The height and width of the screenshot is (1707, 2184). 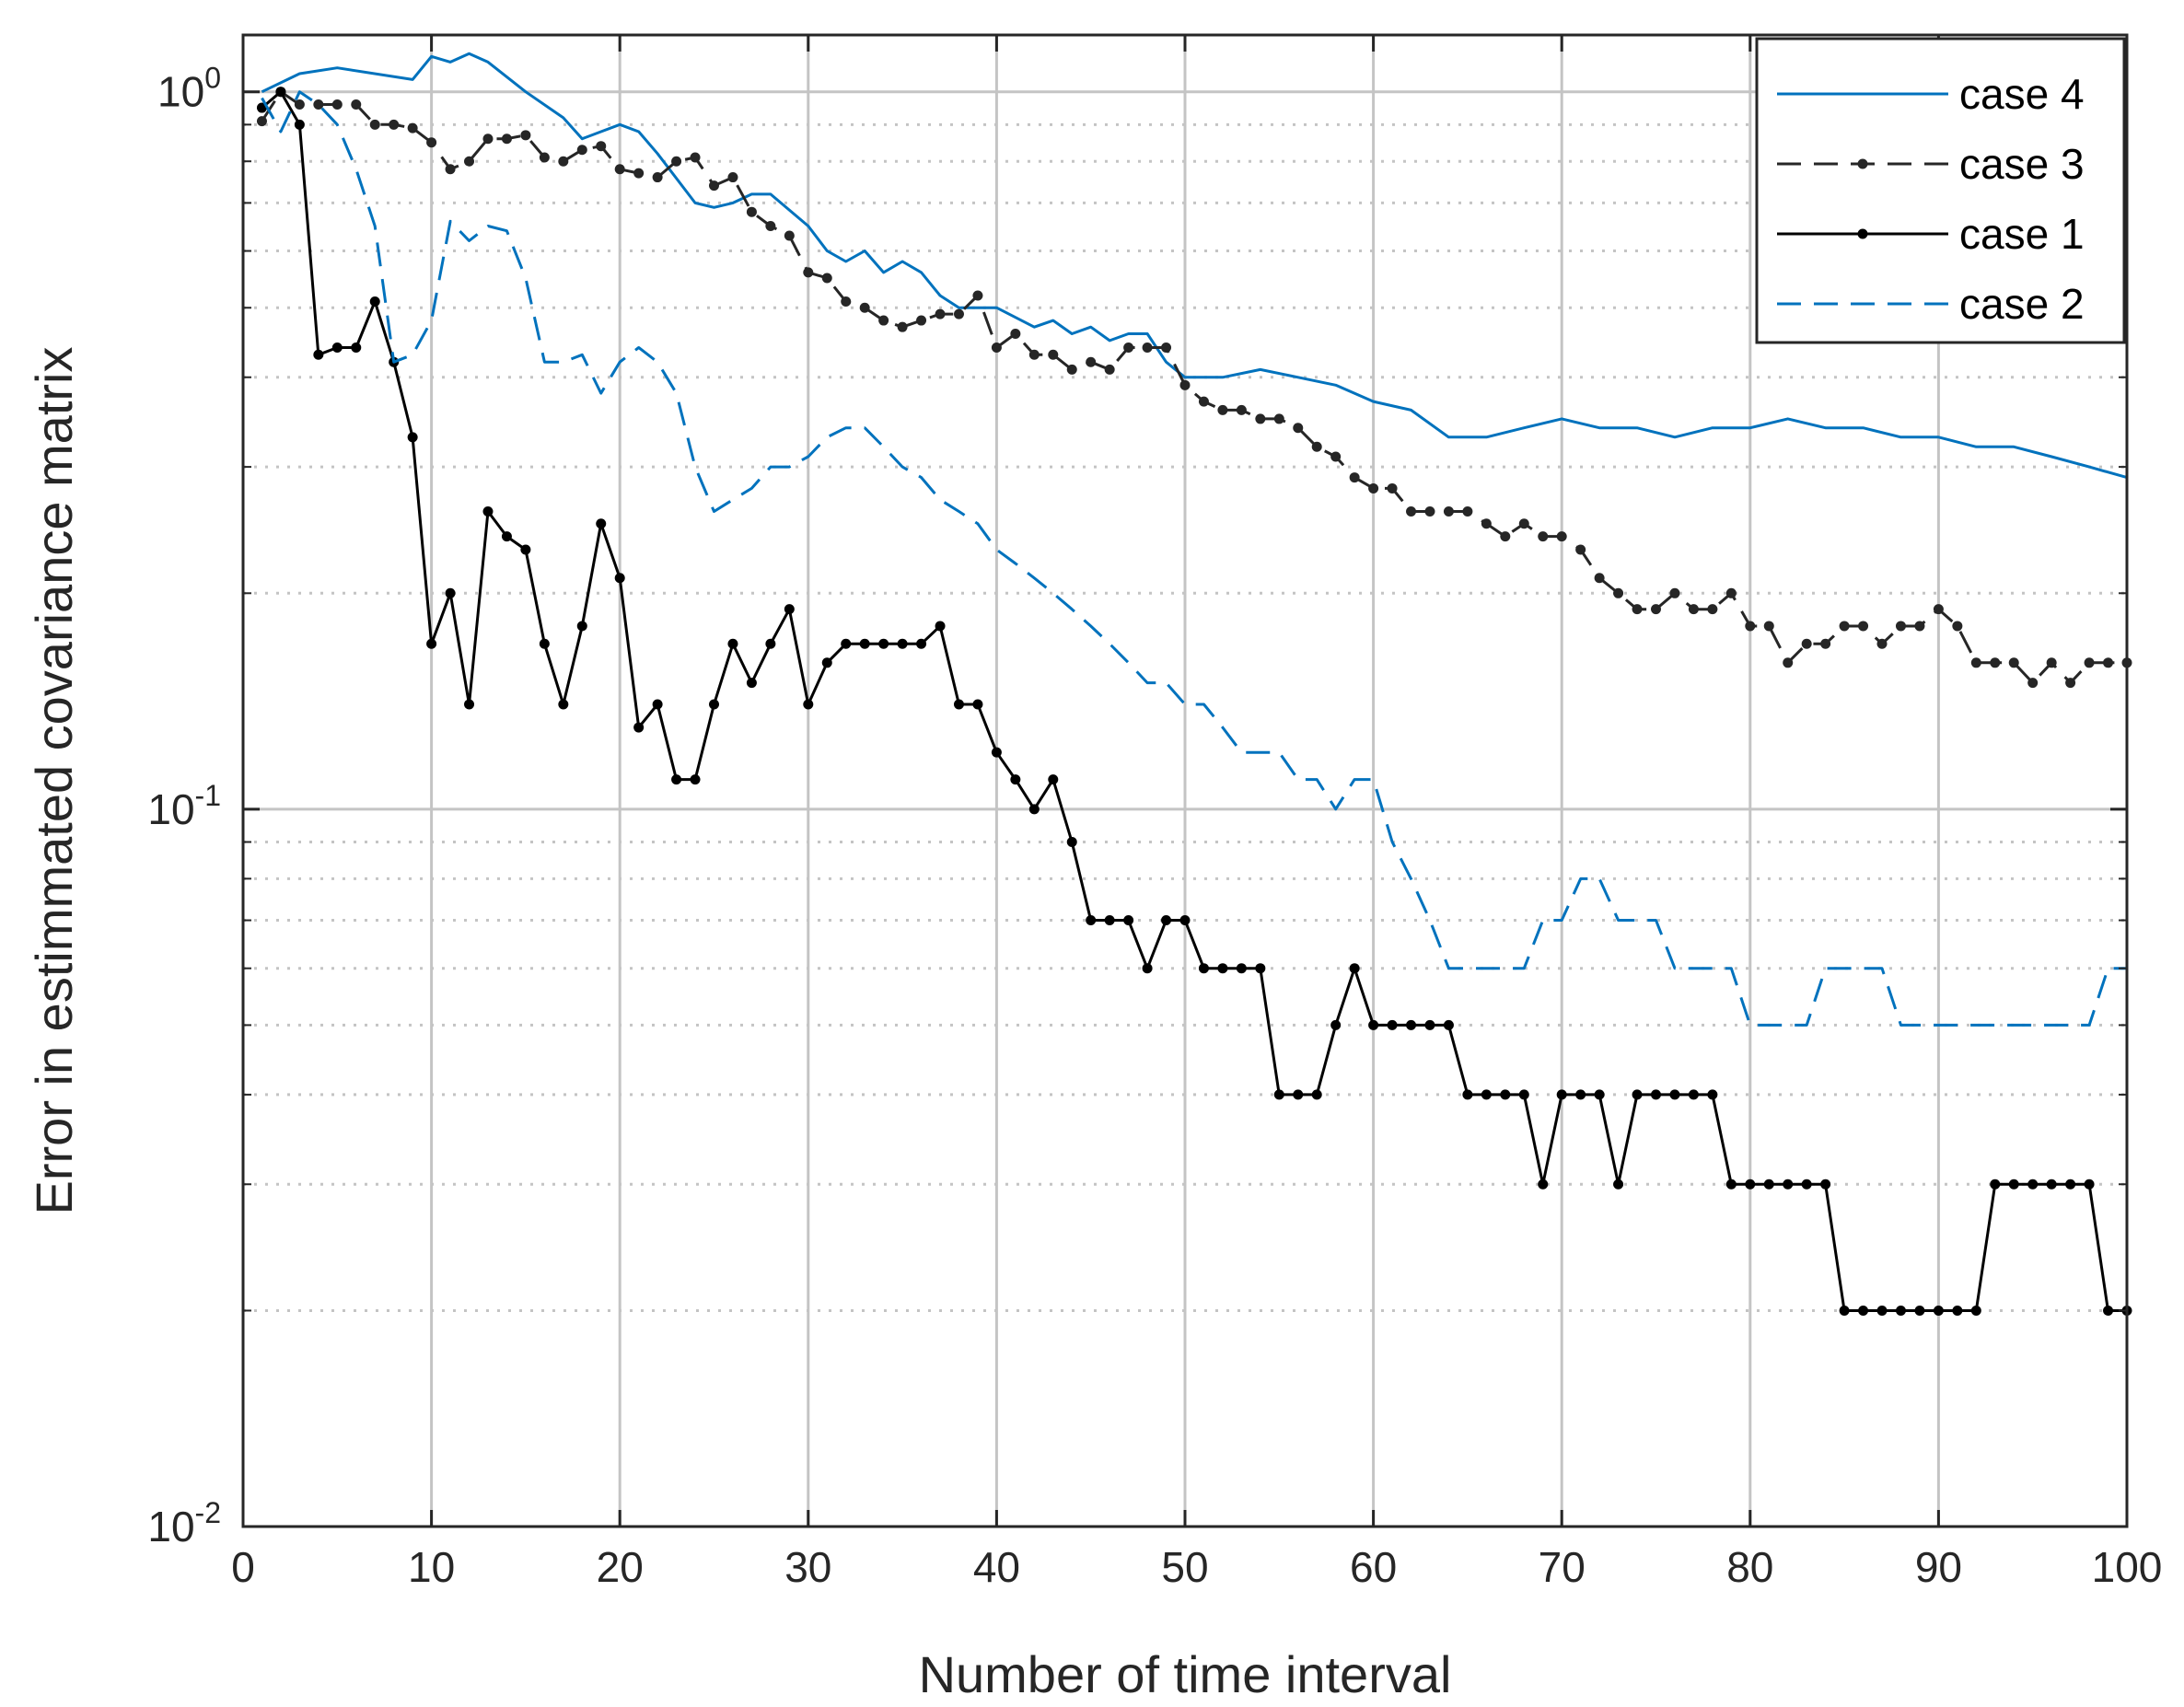 I want to click on legend-label: case 3, so click(x=2022, y=164).